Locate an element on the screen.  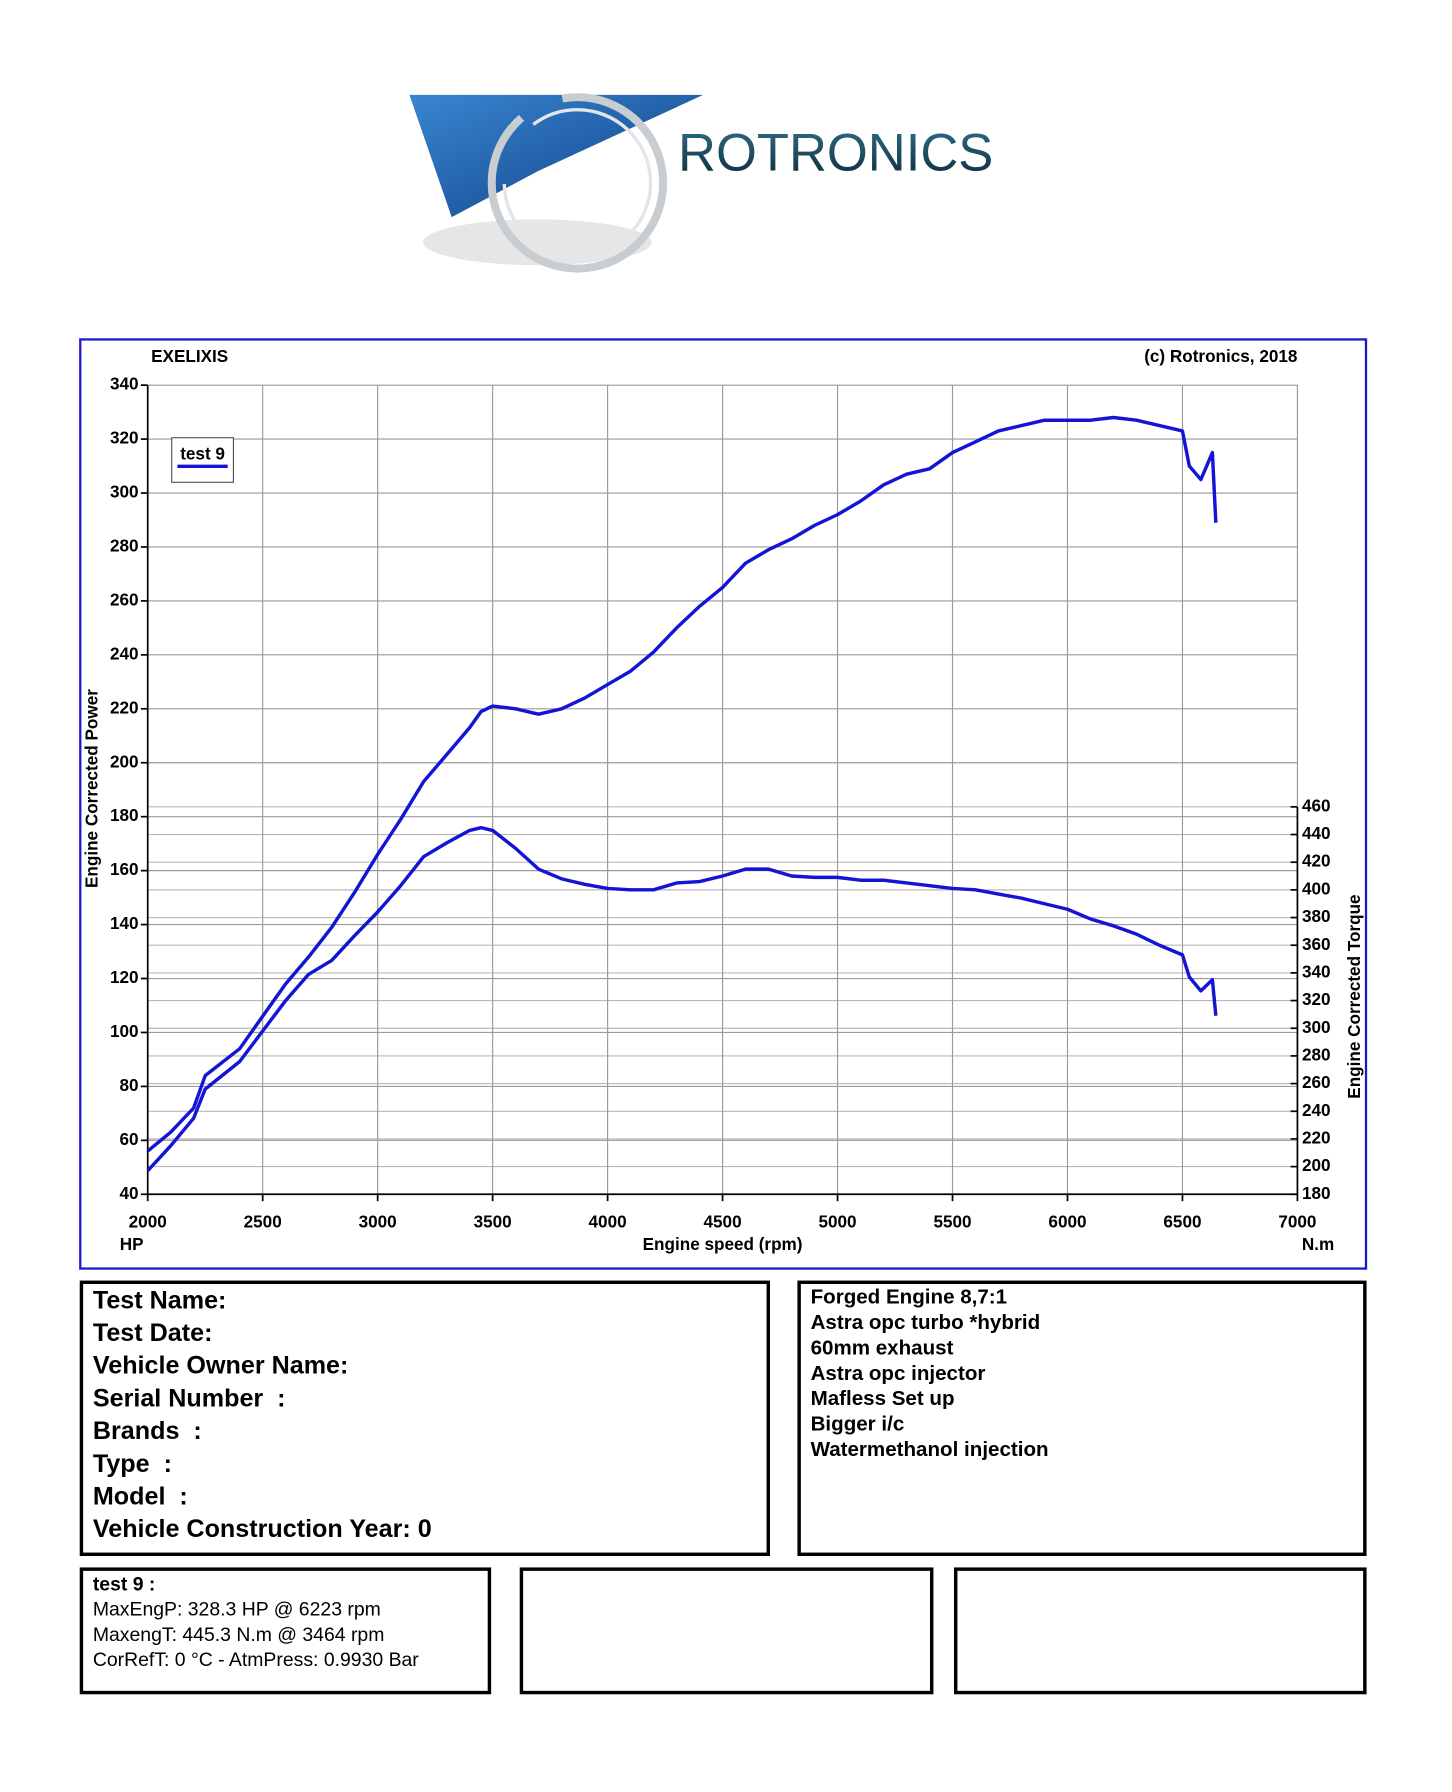
y-tick-label: 240 is located at coordinates (124, 653).